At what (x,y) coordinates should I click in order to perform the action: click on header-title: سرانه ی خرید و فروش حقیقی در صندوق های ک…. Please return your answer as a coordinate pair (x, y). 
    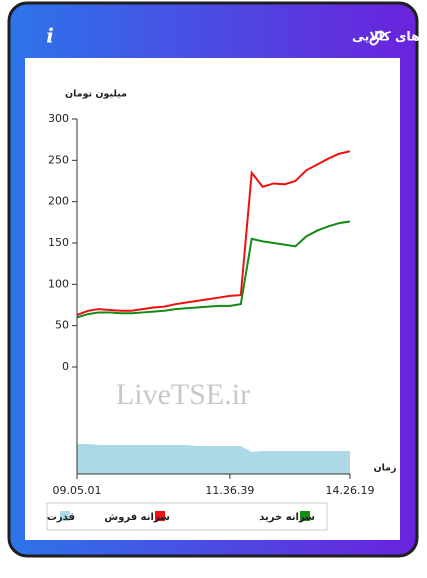
    Looking at the image, I should click on (389, 36).